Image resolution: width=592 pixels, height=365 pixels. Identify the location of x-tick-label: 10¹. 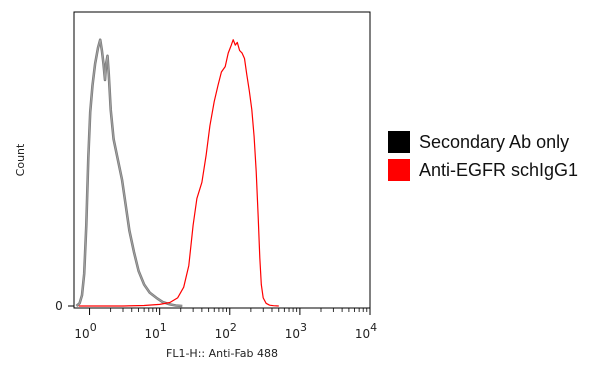
(156, 331).